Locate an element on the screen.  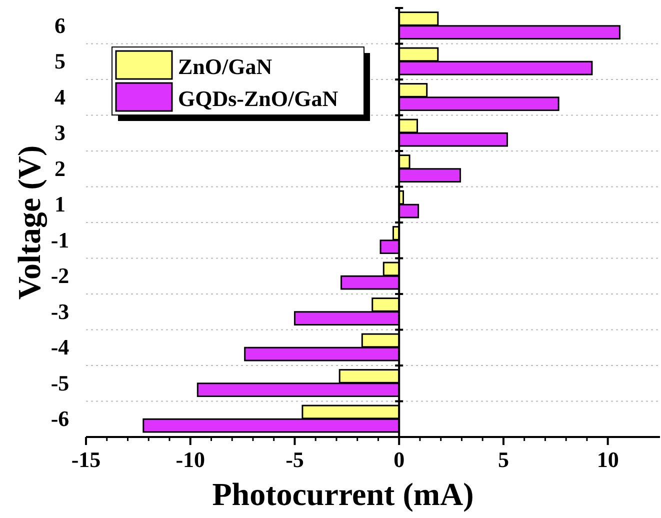
x-tick-label: -5 is located at coordinates (295, 459).